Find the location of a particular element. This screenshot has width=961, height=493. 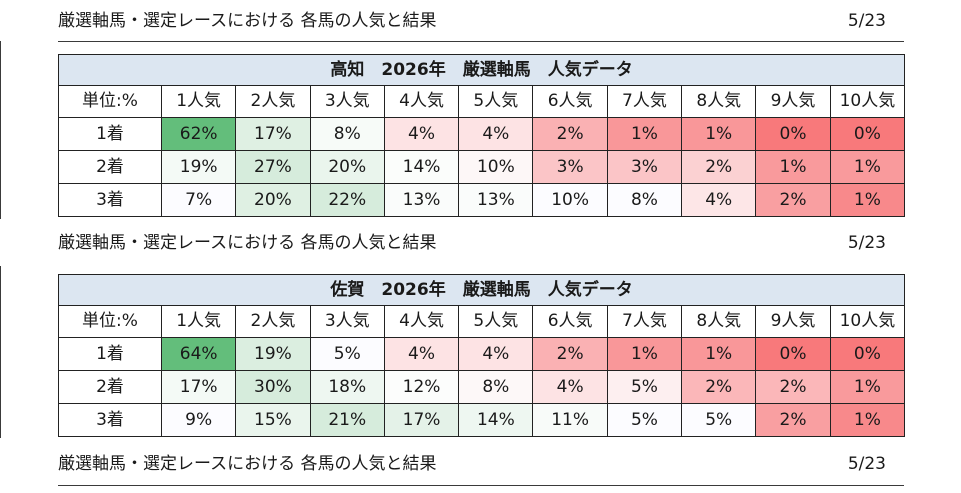

percentage-cell: 15% is located at coordinates (273, 420).